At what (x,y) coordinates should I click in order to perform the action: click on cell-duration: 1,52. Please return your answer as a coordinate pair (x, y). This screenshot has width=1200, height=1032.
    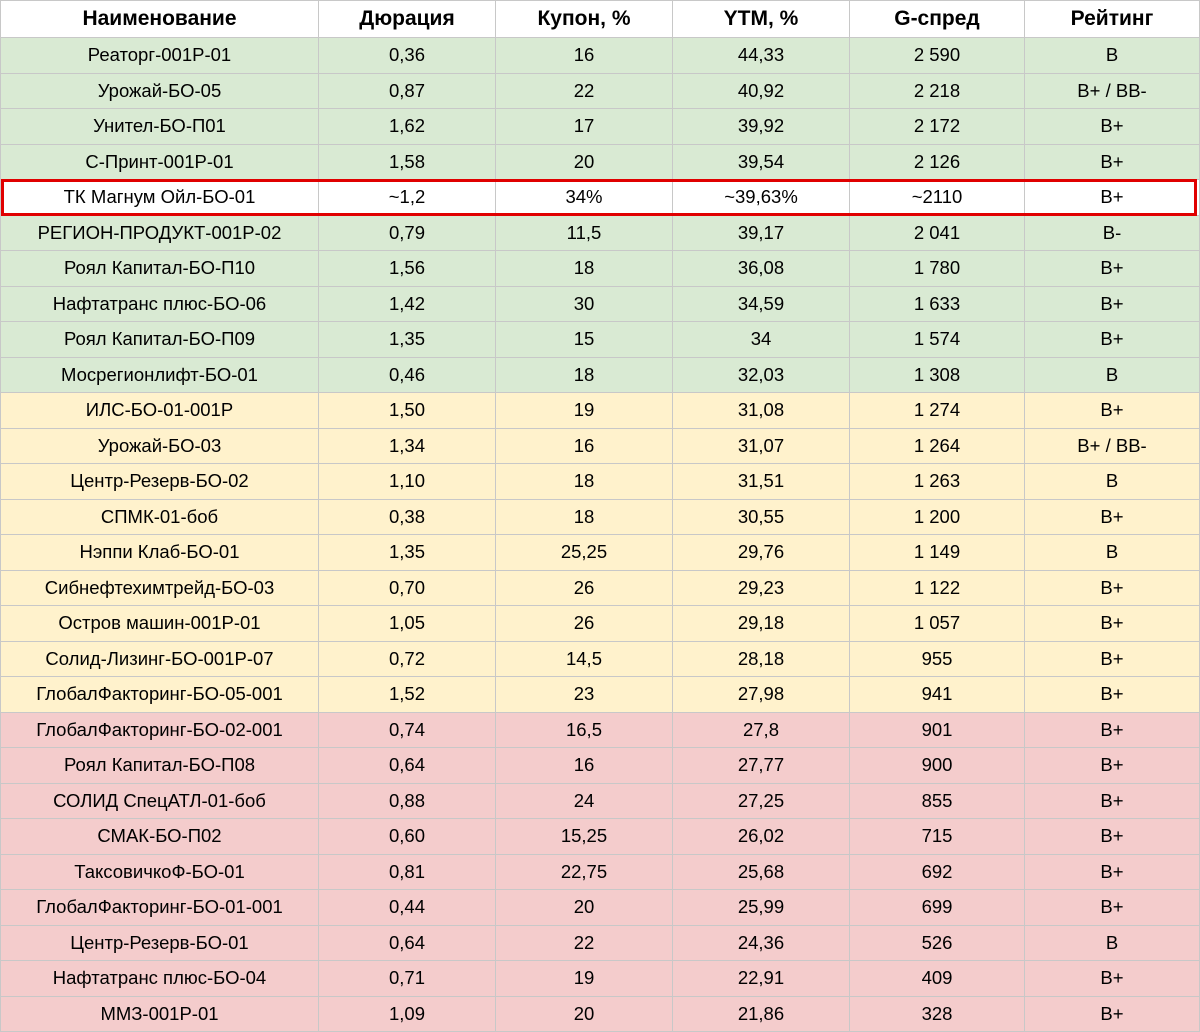
    Looking at the image, I should click on (407, 694).